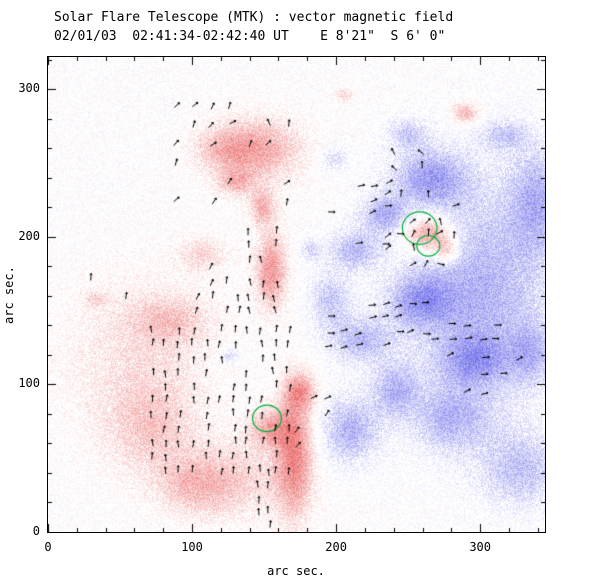 The height and width of the screenshot is (585, 612). What do you see at coordinates (29, 88) in the screenshot?
I see `y-tick-label: 300` at bounding box center [29, 88].